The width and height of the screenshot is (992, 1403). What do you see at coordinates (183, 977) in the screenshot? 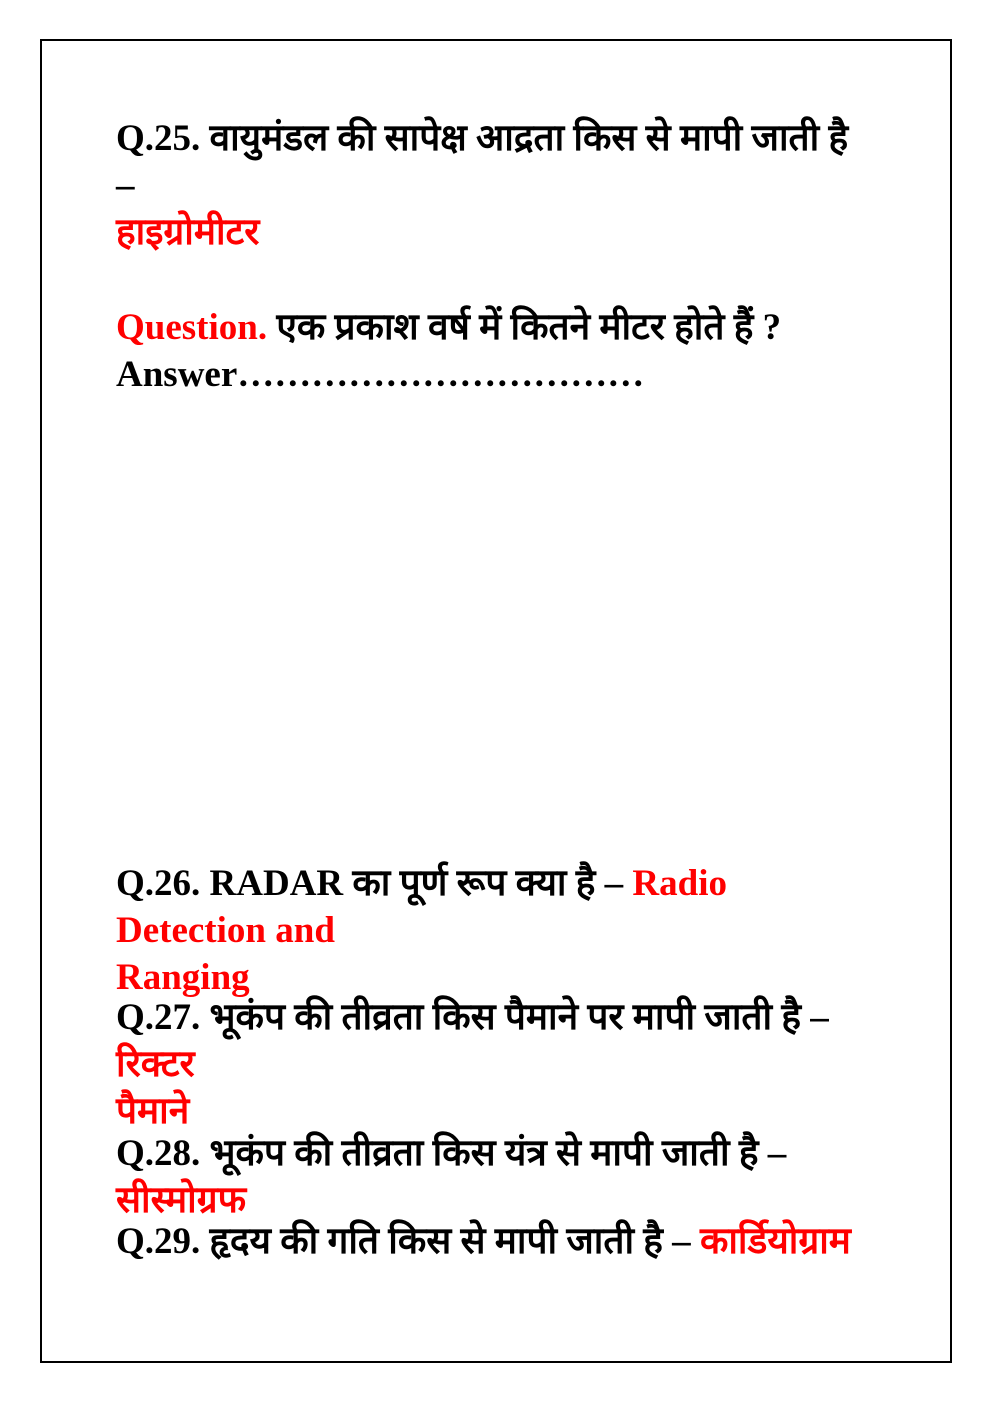
I see `q26-answer-text-line2: Ranging` at bounding box center [183, 977].